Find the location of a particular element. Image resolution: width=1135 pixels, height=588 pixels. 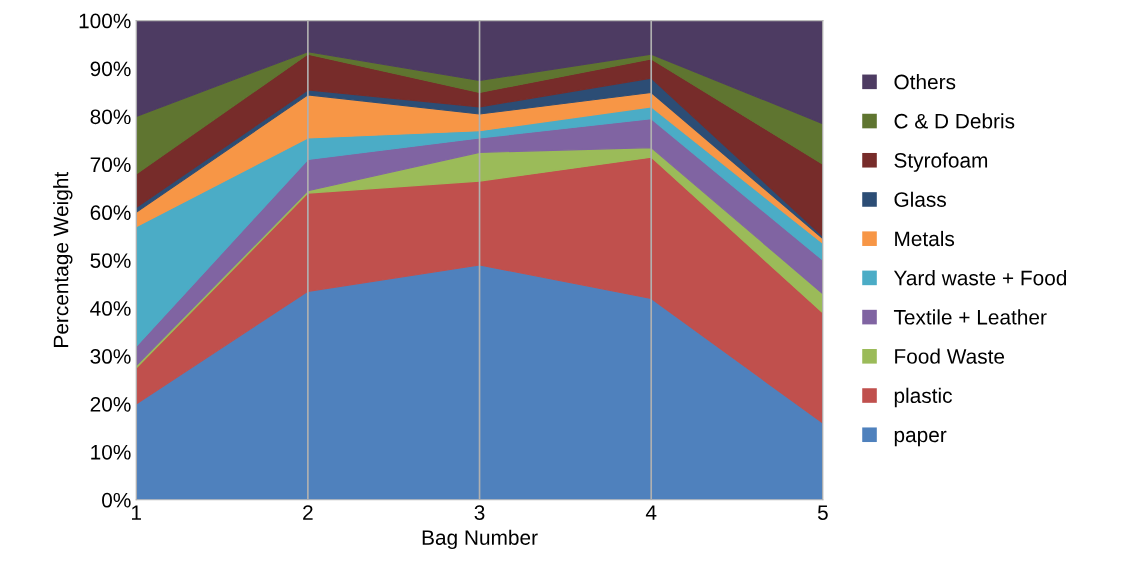

y-tick-label: 0% is located at coordinates (116, 500).